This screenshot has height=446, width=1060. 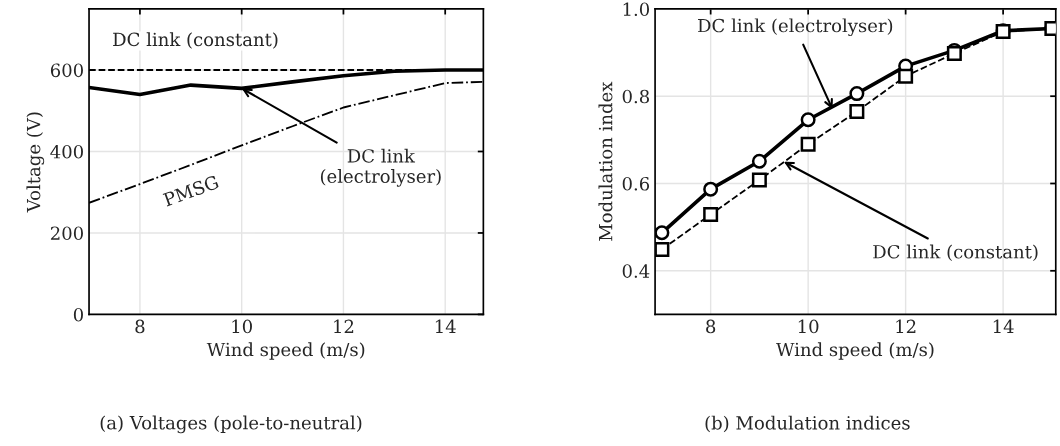 What do you see at coordinates (66, 233) in the screenshot?
I see `y-tick-label: 200` at bounding box center [66, 233].